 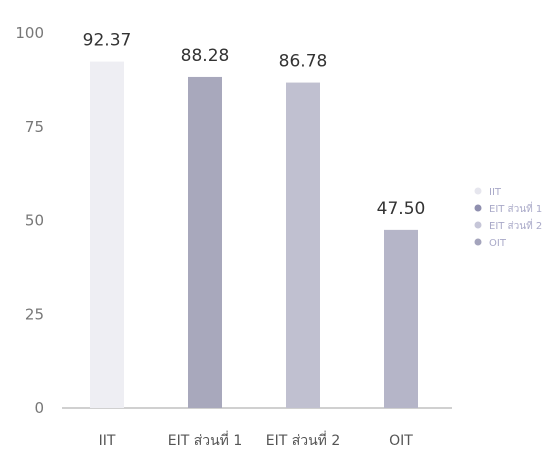 I want to click on legend-label: EIT ส่วนที่ 1, so click(x=515, y=208).